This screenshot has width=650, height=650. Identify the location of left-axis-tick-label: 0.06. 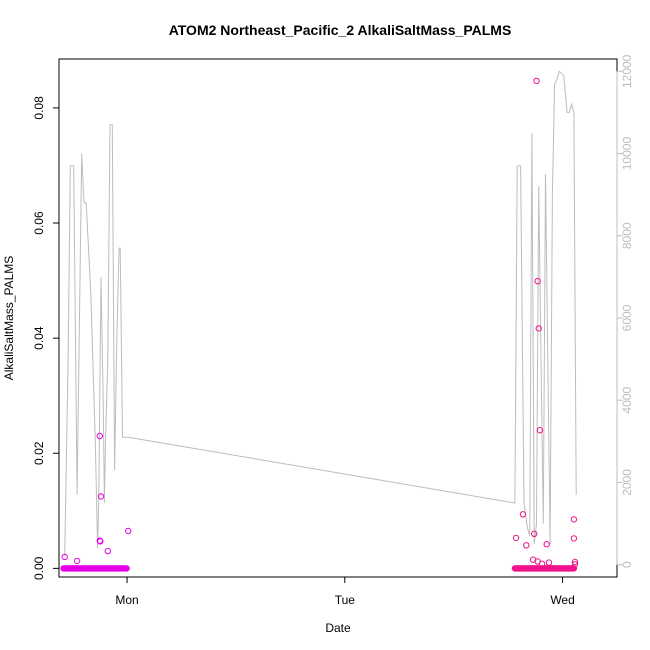
(39, 223).